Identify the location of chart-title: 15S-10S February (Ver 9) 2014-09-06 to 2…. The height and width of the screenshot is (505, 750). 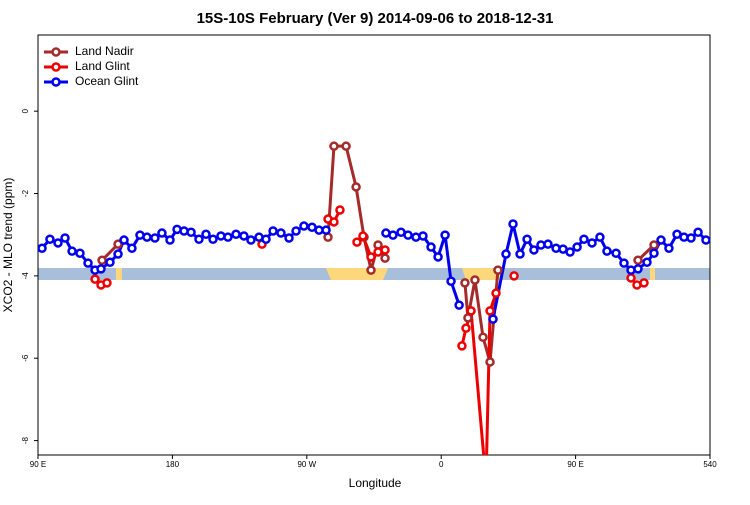
(375, 18).